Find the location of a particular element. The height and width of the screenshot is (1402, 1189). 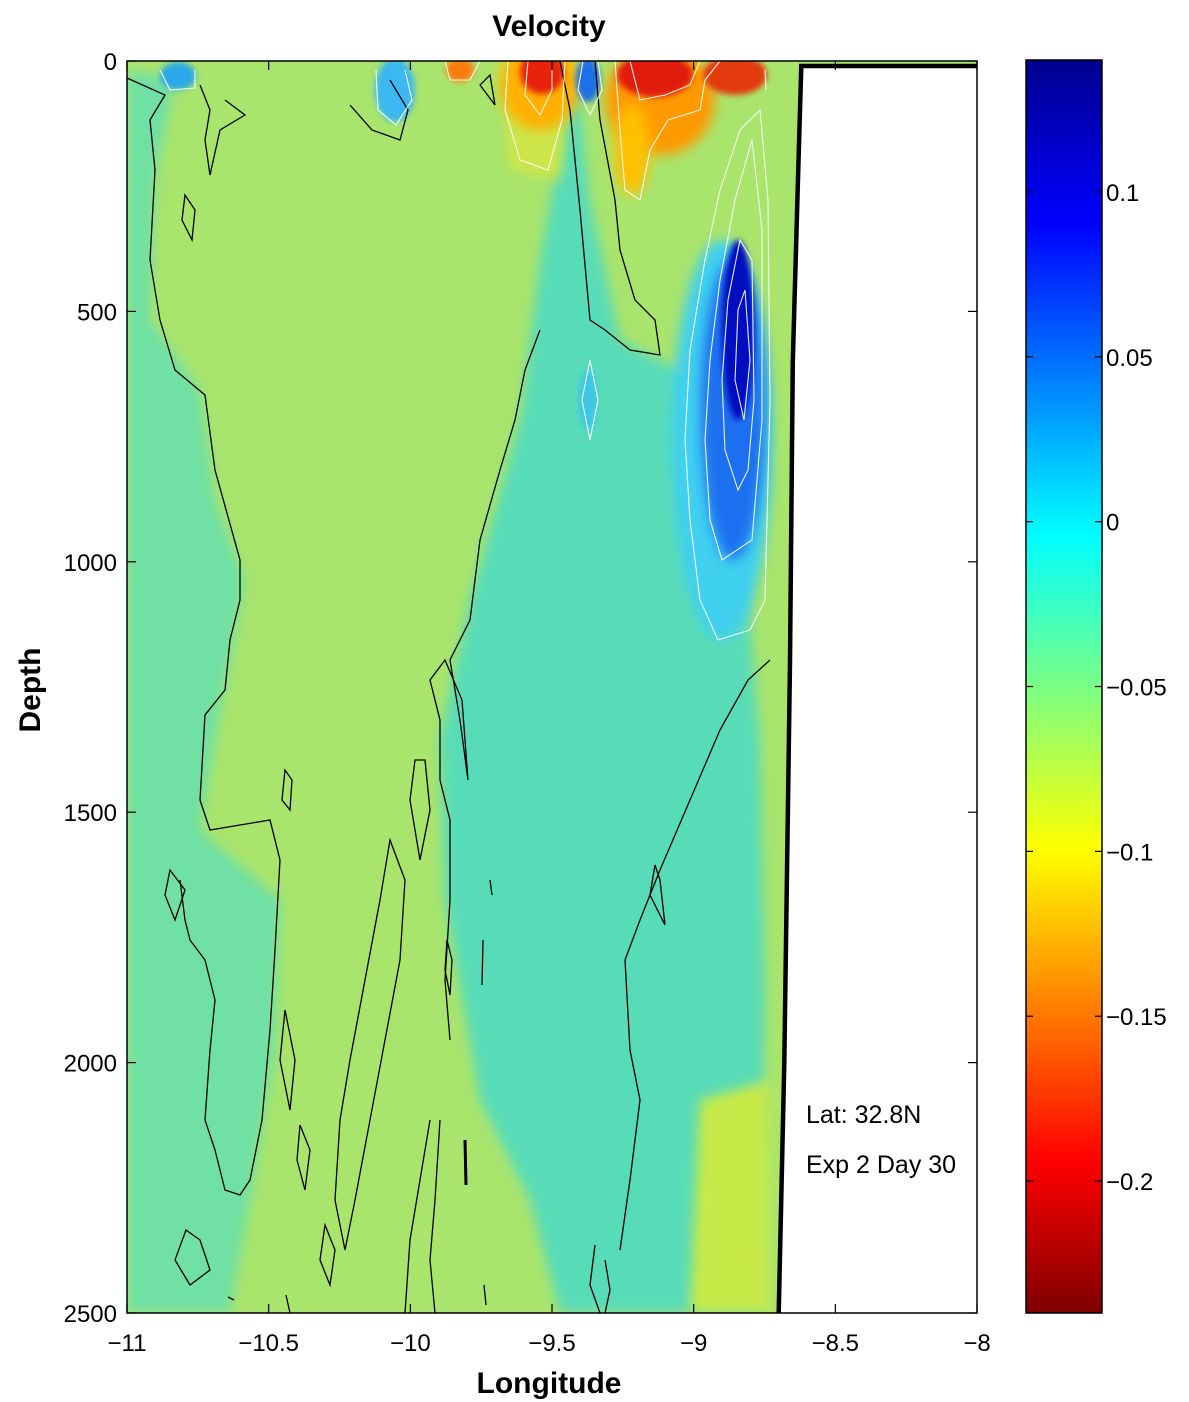

colorbar-tick-label: −0.15 is located at coordinates (1136, 1017).